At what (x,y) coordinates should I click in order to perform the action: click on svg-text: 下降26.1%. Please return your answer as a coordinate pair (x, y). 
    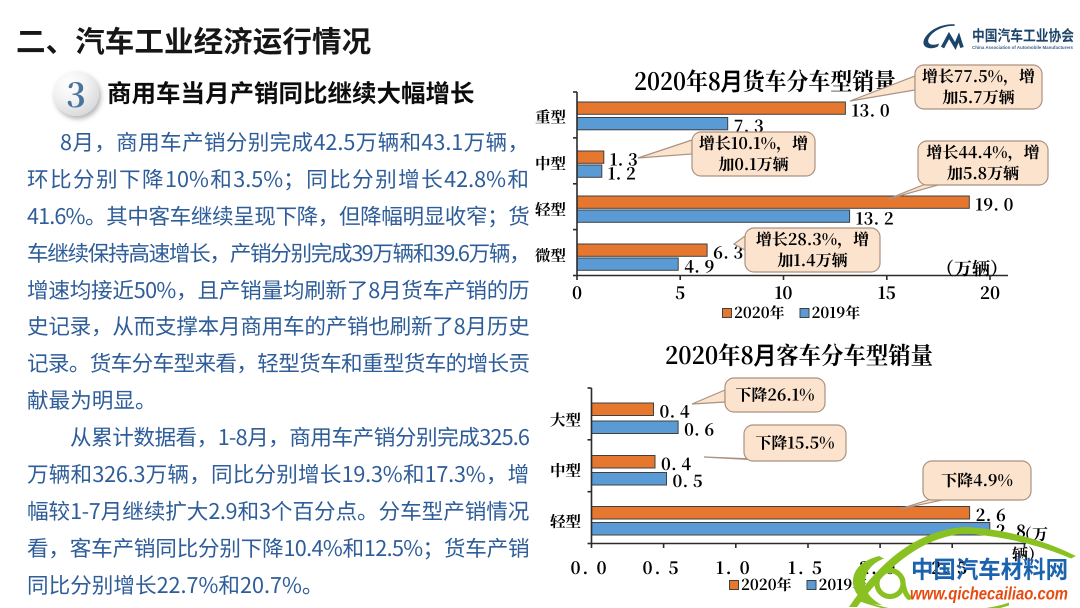
    Looking at the image, I should click on (774, 394).